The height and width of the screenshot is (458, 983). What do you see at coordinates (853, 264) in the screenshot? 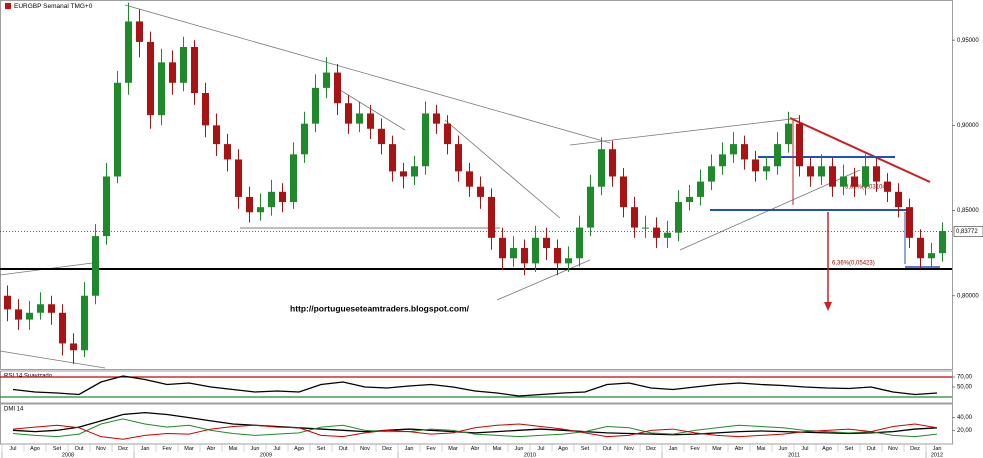
I see `annotation: 6,36%(0,05423)` at bounding box center [853, 264].